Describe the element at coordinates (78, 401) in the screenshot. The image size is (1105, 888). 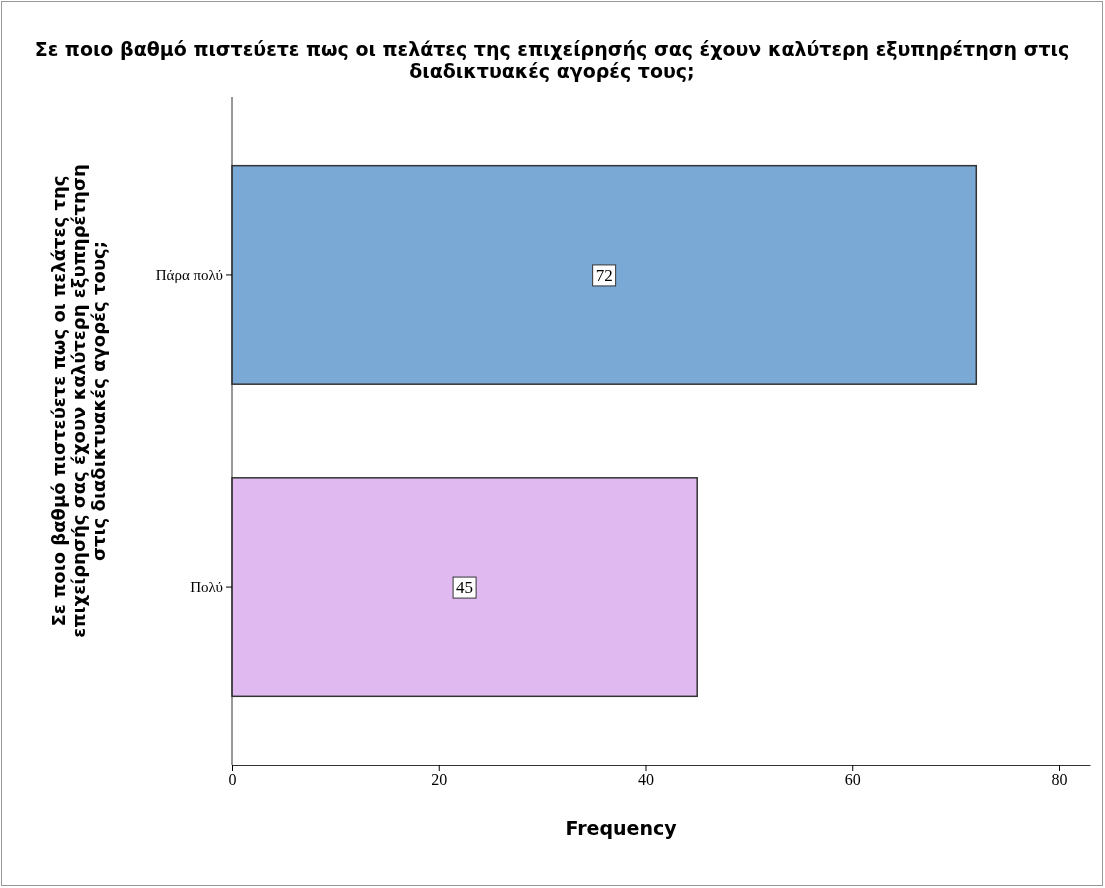
I see `y-axis-title: Σε ποιο βαθμό πιστεύετε πως οι πελάτες της επιχείρησής σας έχουν καλύτερη εξυπηρέτηση στις διαδικτυακές αγορές τους;` at that location.